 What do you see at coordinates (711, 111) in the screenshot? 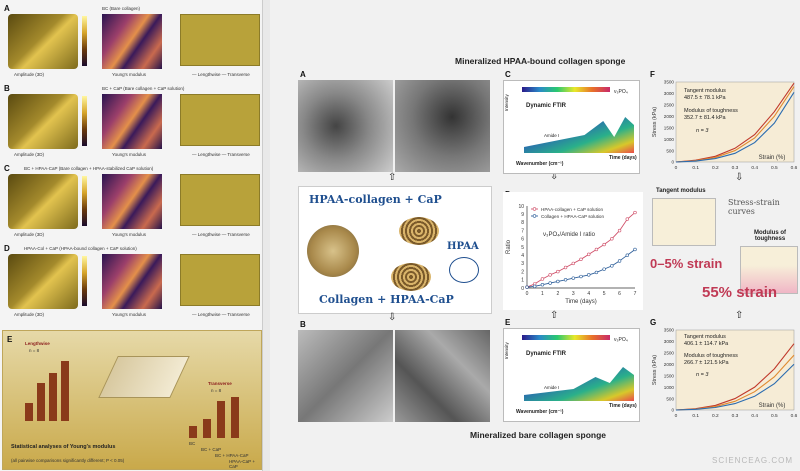
I see `f-tough: Modulus of toughness` at bounding box center [711, 111].